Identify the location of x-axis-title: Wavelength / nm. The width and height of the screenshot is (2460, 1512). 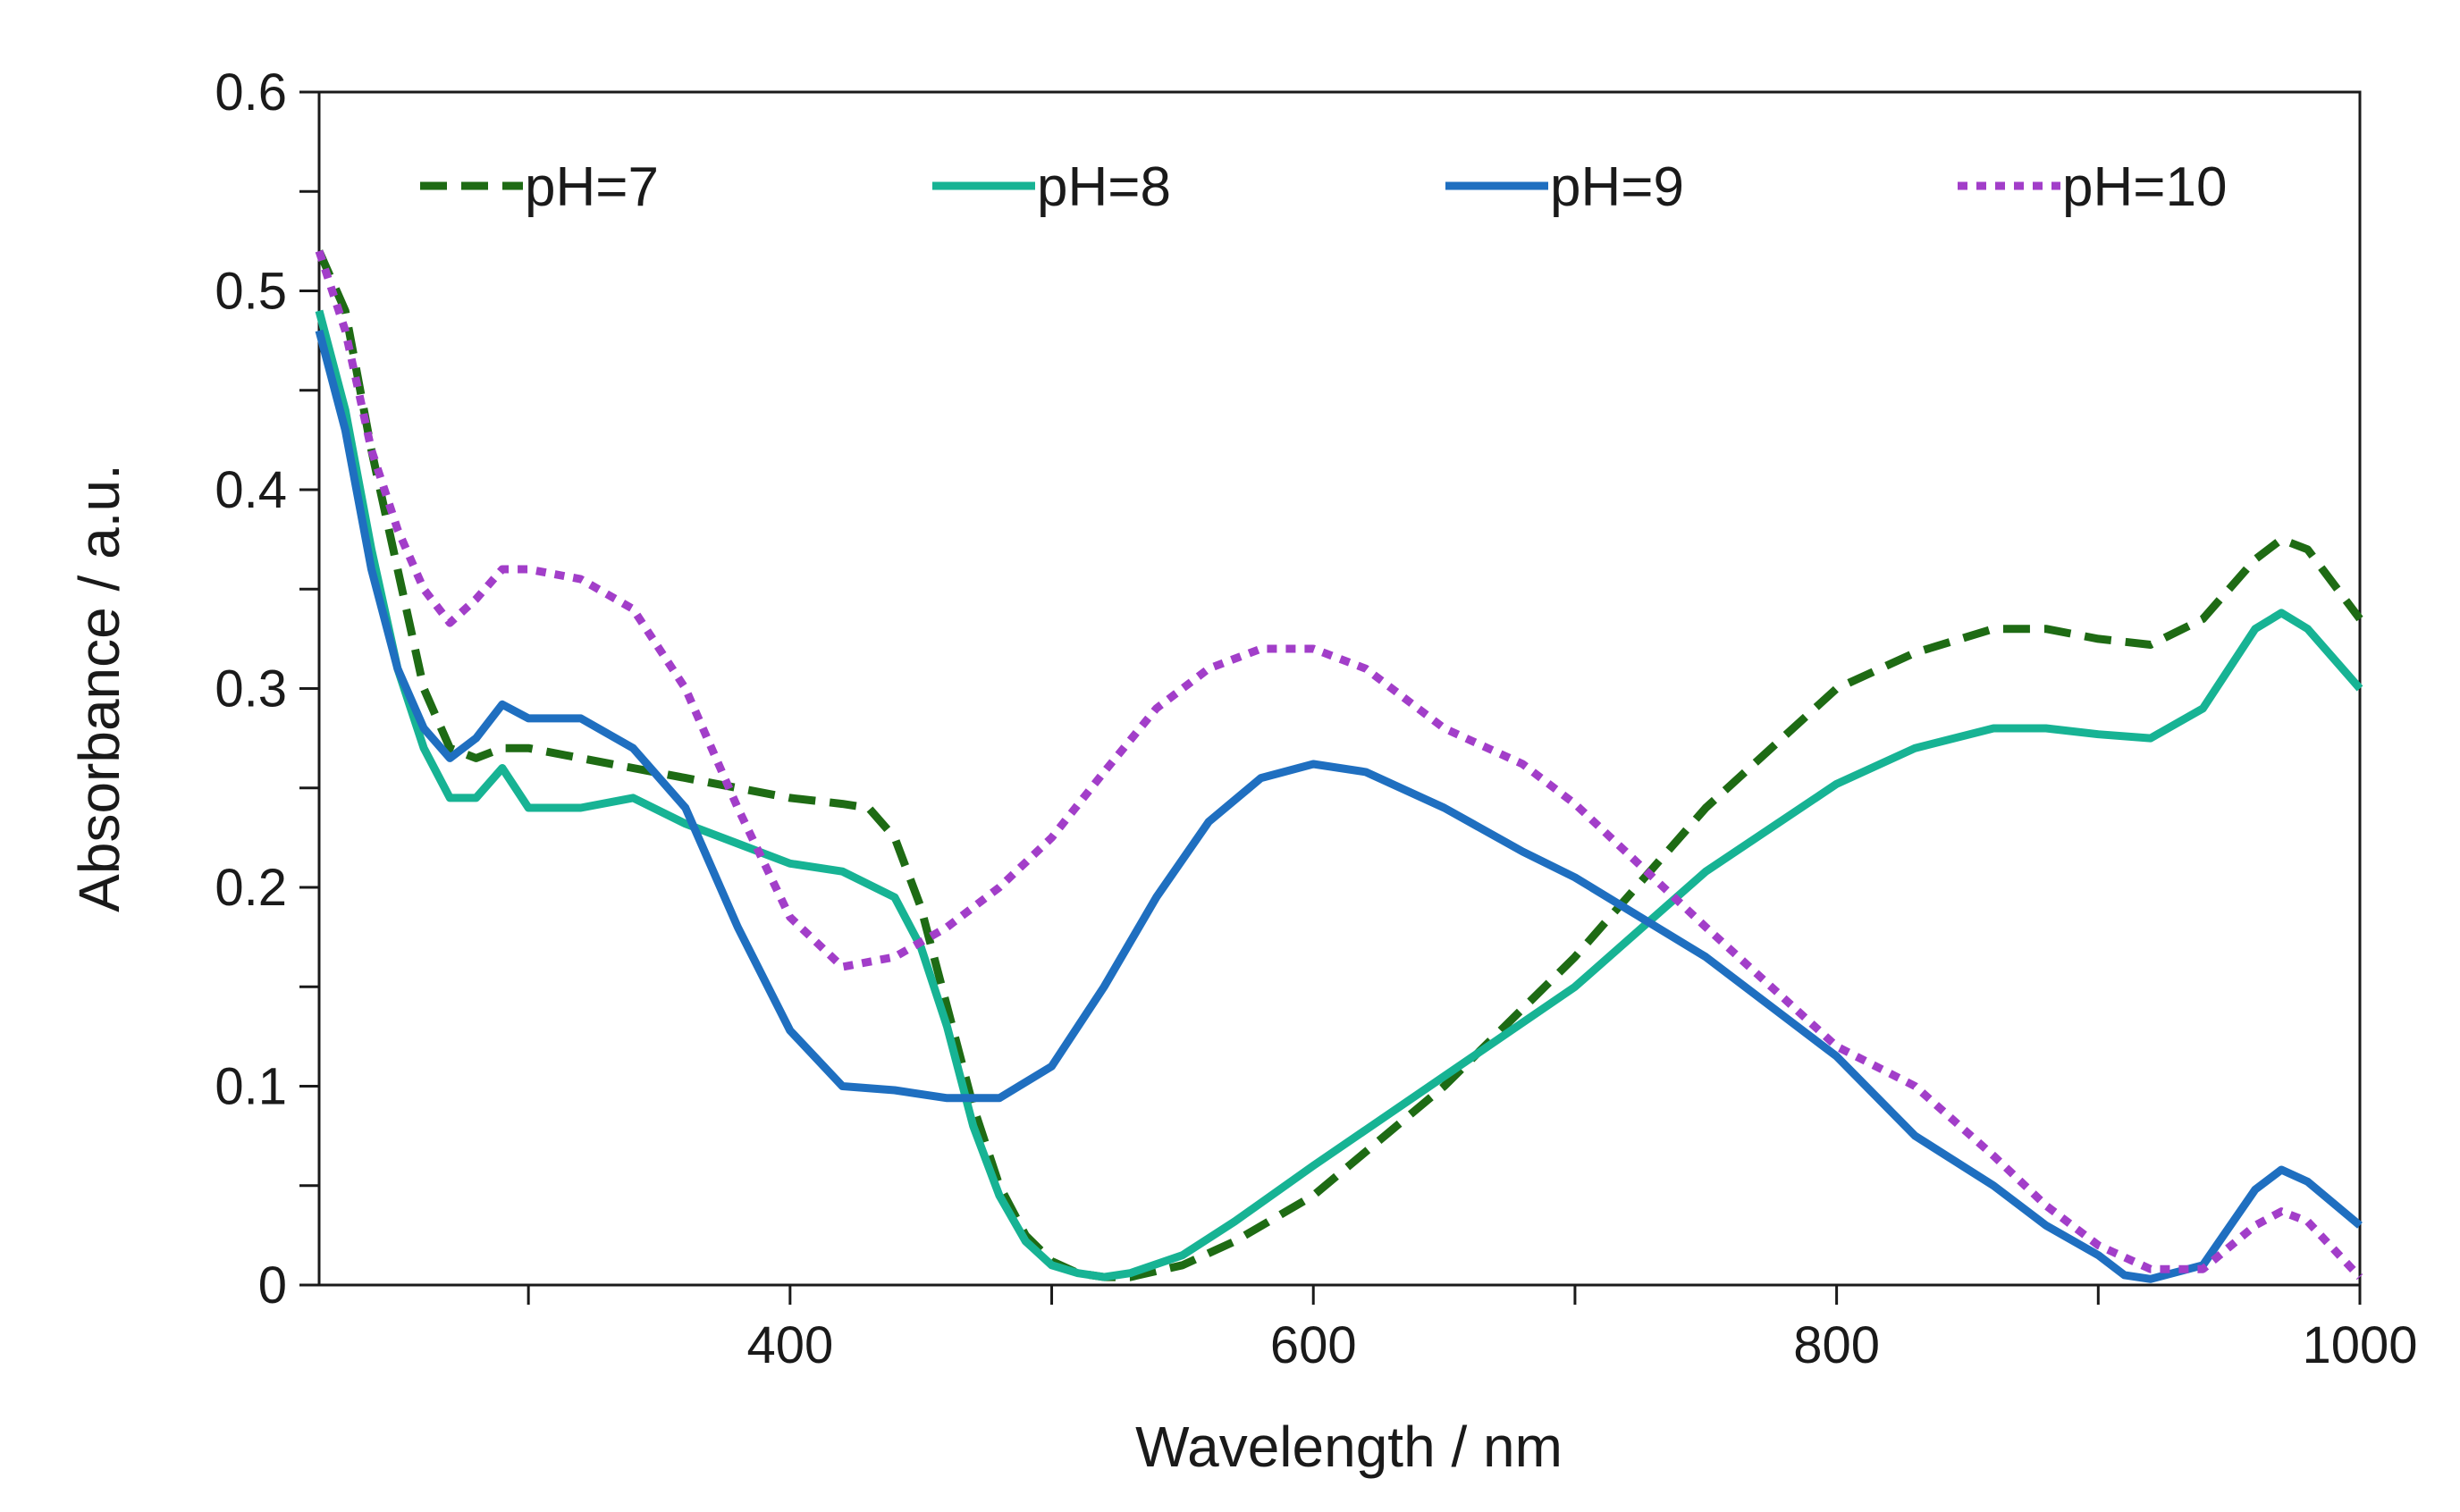
(1349, 1447).